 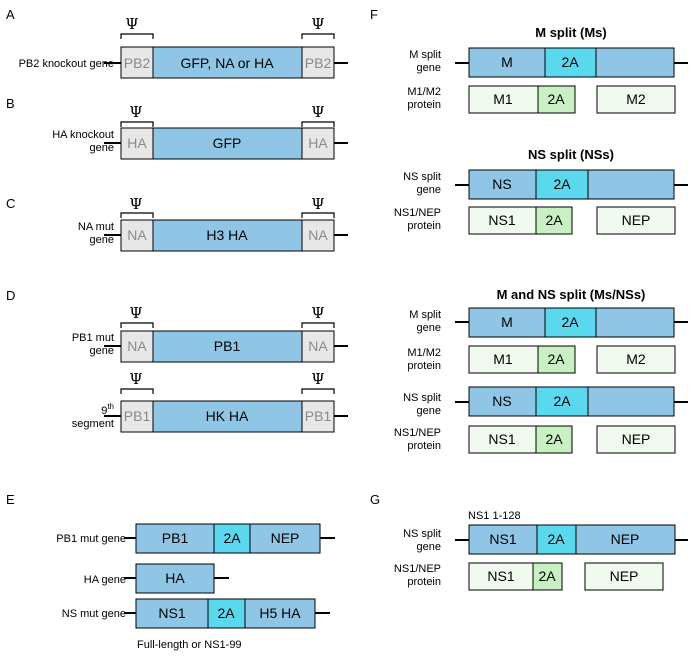 I want to click on coding-region-label: GFP, NA or HA, so click(x=227, y=63).